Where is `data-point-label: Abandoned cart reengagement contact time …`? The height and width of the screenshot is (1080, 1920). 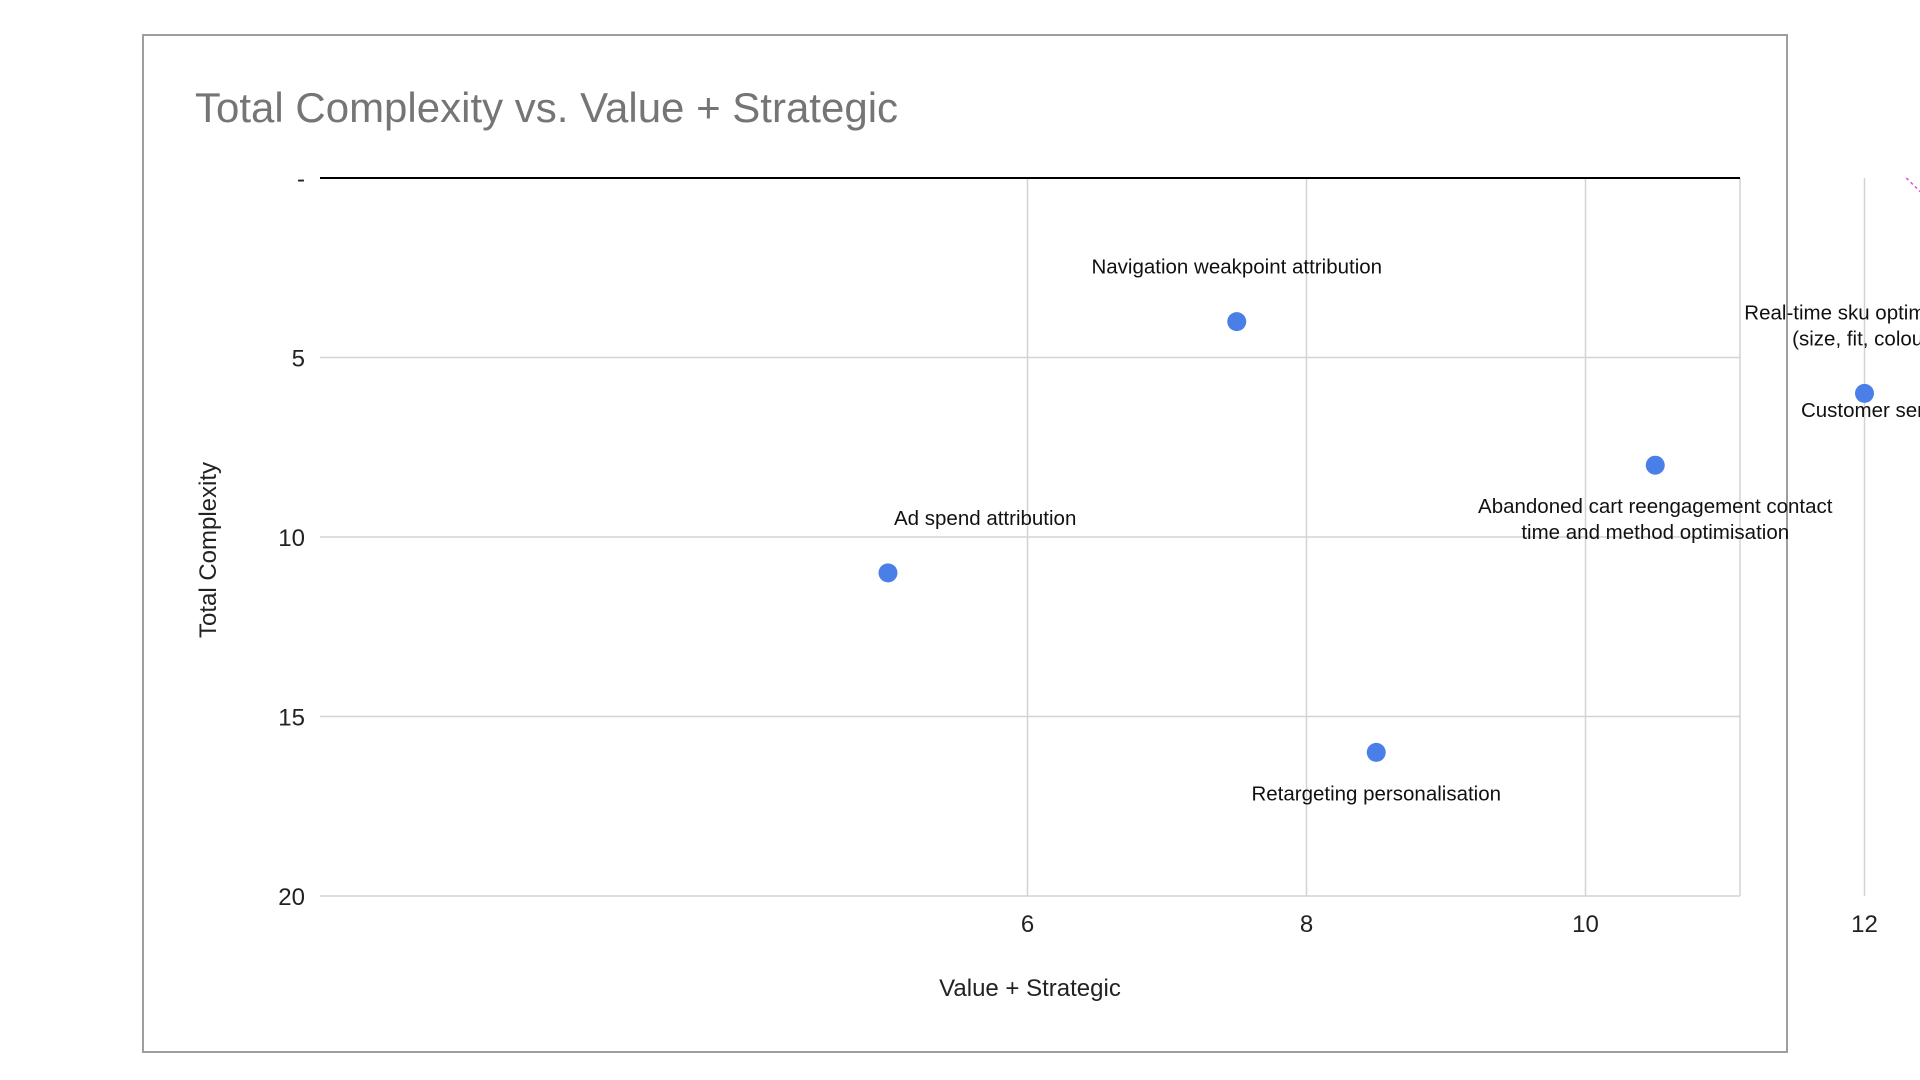 data-point-label: Abandoned cart reengagement contact time … is located at coordinates (1655, 519).